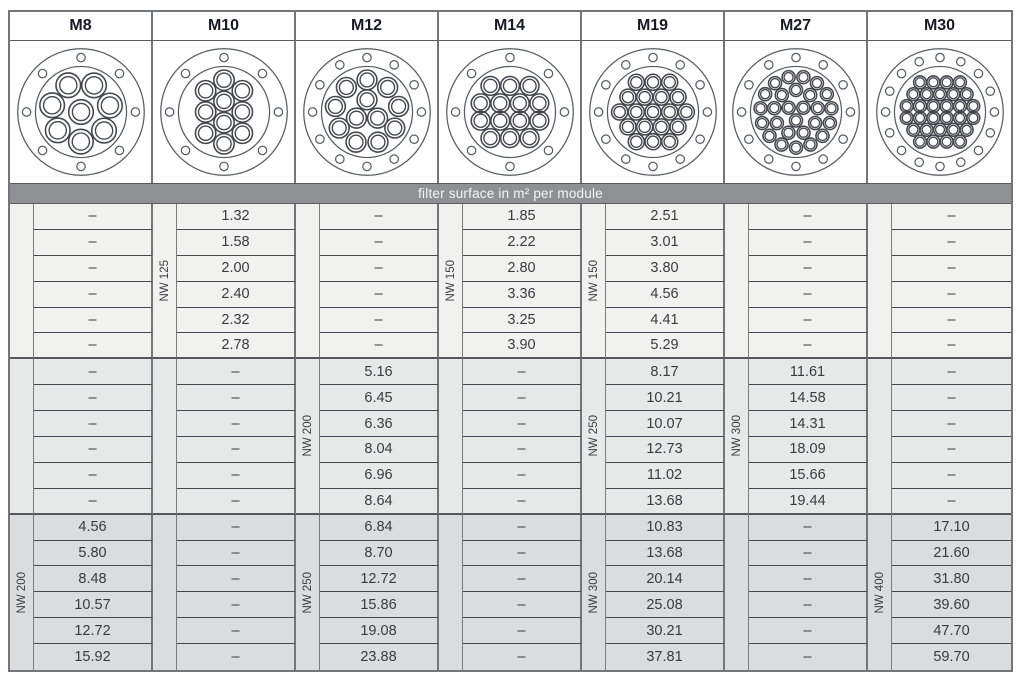 Image resolution: width=1024 pixels, height=680 pixels. What do you see at coordinates (880, 592) in the screenshot?
I see `nw-label-cell-m30-g3: NW 400` at bounding box center [880, 592].